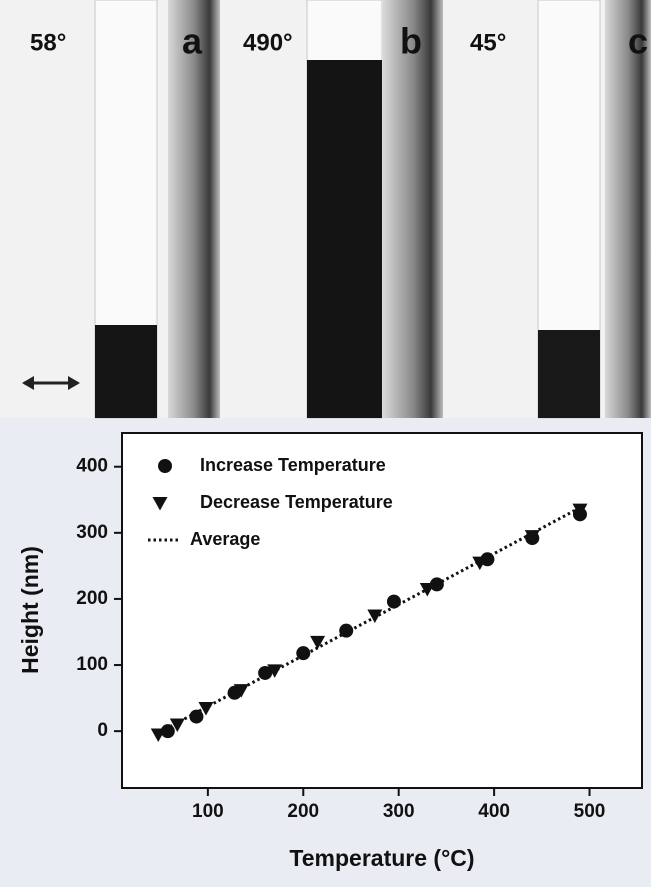  Describe the element at coordinates (638, 41) in the screenshot. I see `panel-label: c` at that location.